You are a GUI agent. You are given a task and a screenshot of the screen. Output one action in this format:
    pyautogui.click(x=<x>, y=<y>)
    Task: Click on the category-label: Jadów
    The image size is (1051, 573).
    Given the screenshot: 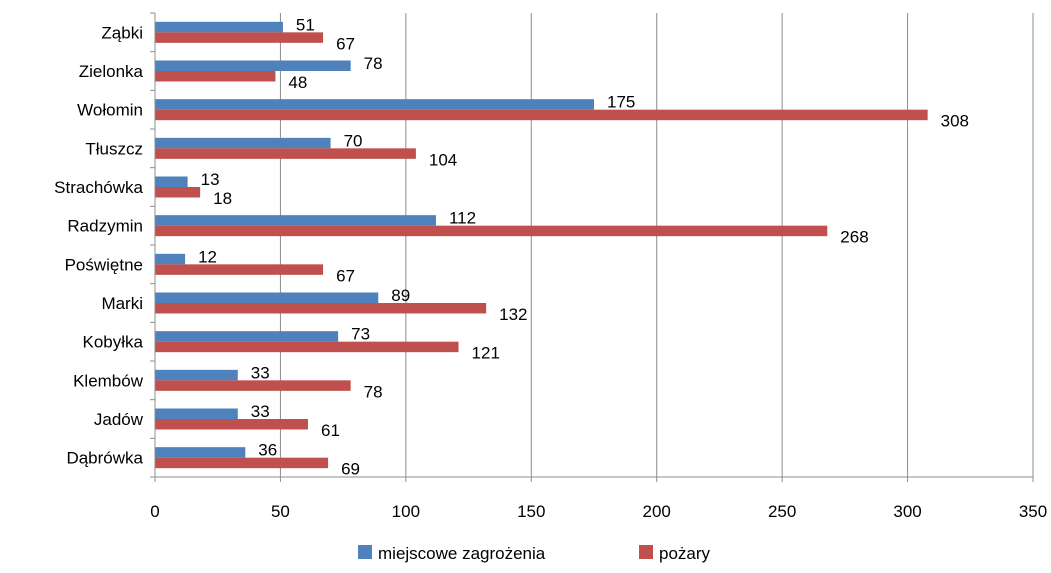 What is the action you would take?
    pyautogui.click(x=119, y=419)
    